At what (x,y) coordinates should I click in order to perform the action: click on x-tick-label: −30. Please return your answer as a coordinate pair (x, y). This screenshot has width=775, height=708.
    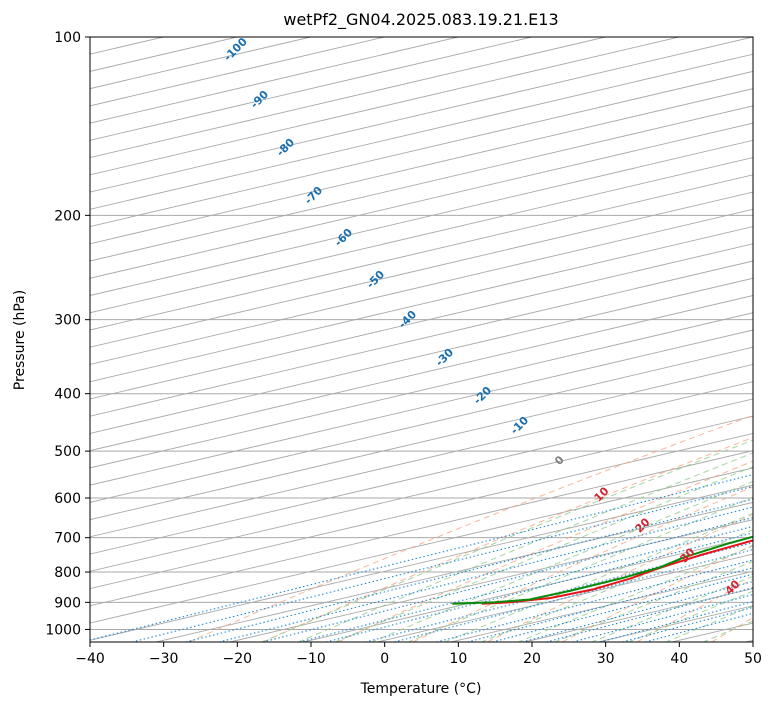
    Looking at the image, I should click on (164, 659).